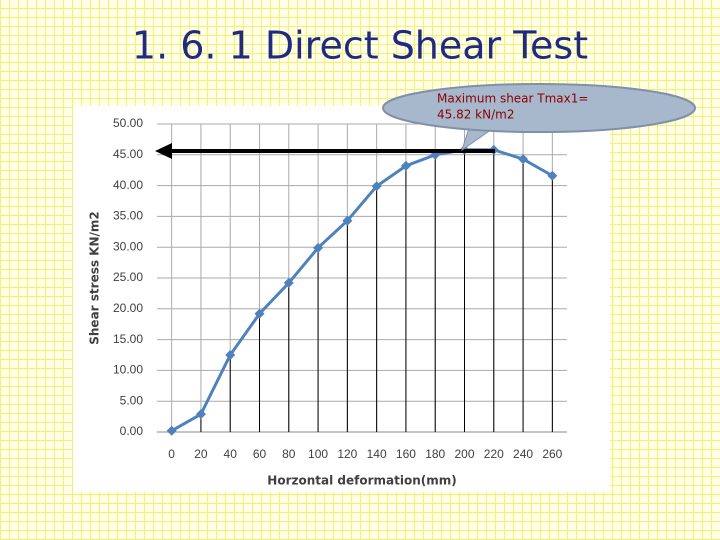 The width and height of the screenshot is (720, 540). What do you see at coordinates (128, 185) in the screenshot?
I see `y-tick-label: 40.00` at bounding box center [128, 185].